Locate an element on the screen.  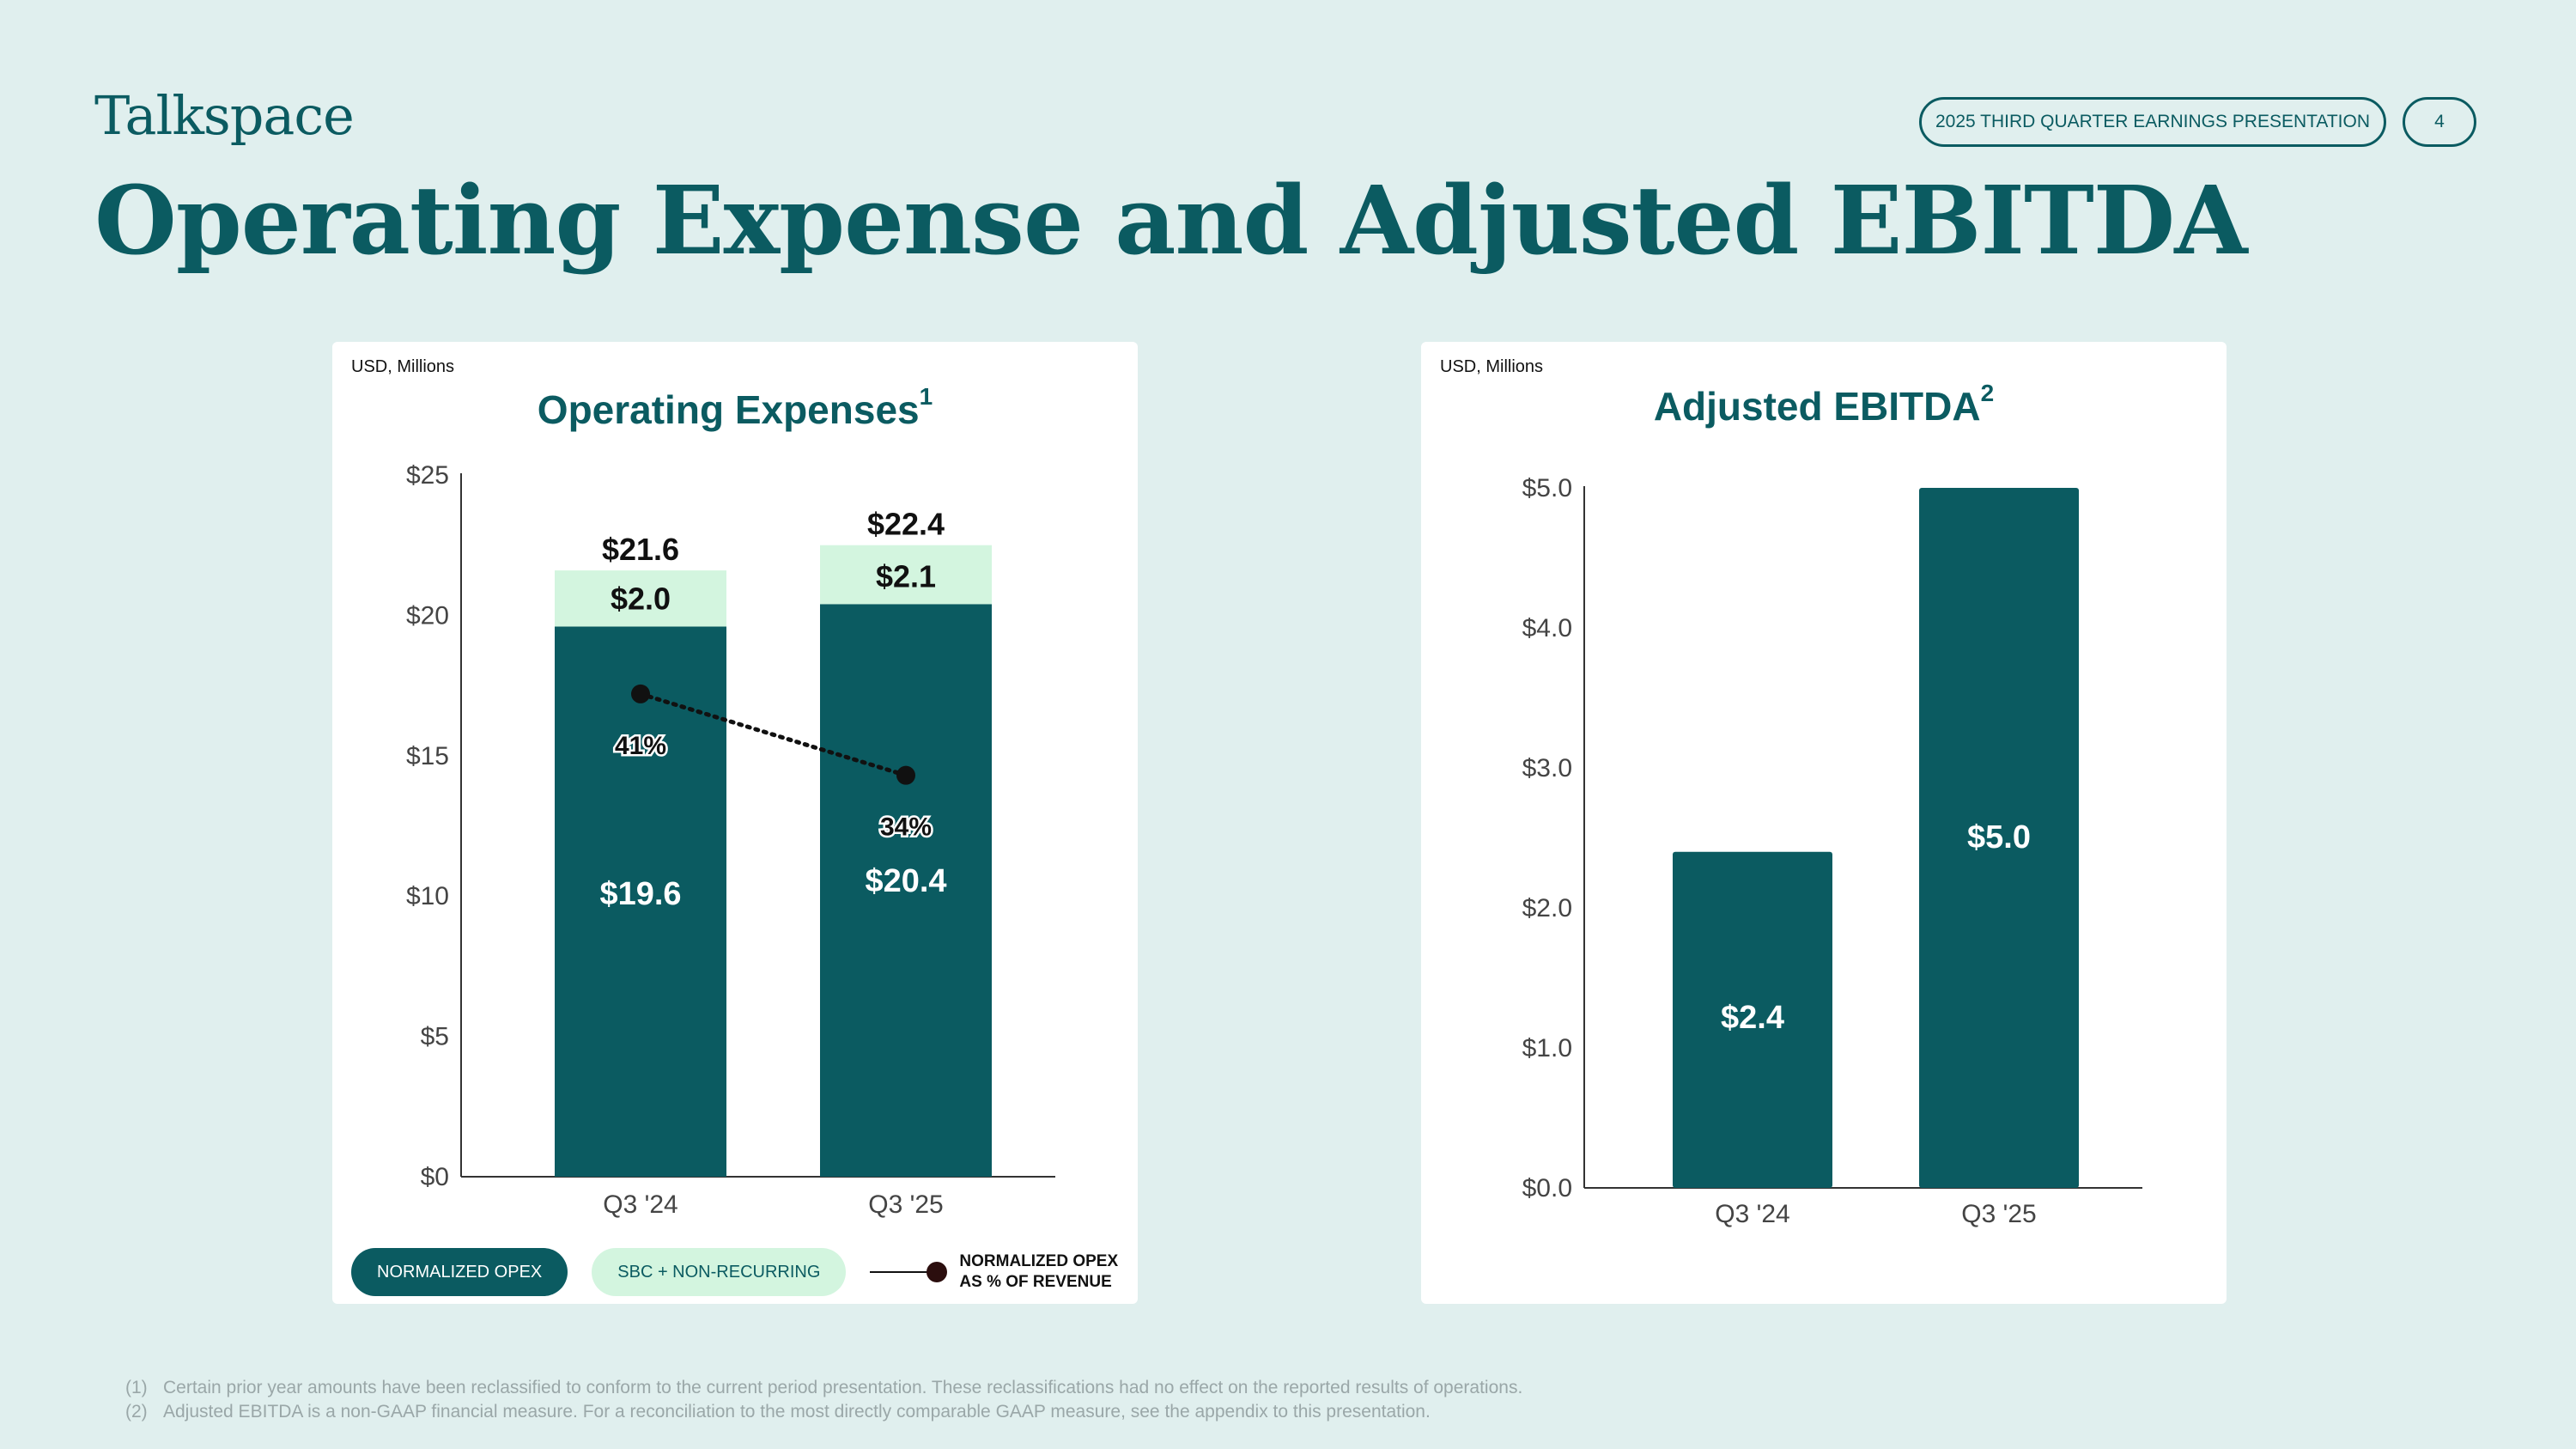
footnote-2-num: (2) is located at coordinates (137, 1412).